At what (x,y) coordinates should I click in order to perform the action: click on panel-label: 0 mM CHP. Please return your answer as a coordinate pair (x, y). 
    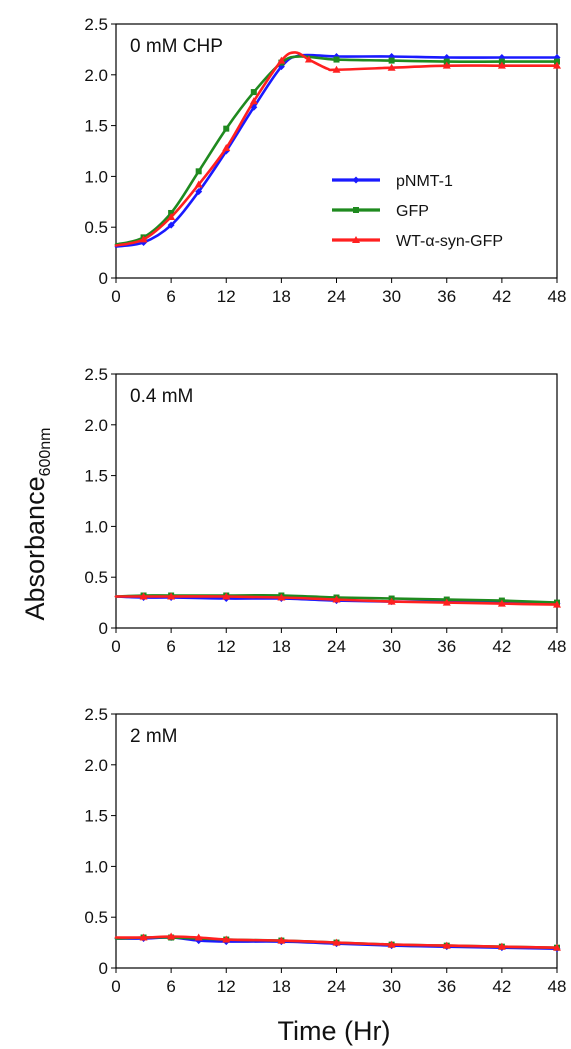
    Looking at the image, I should click on (176, 46).